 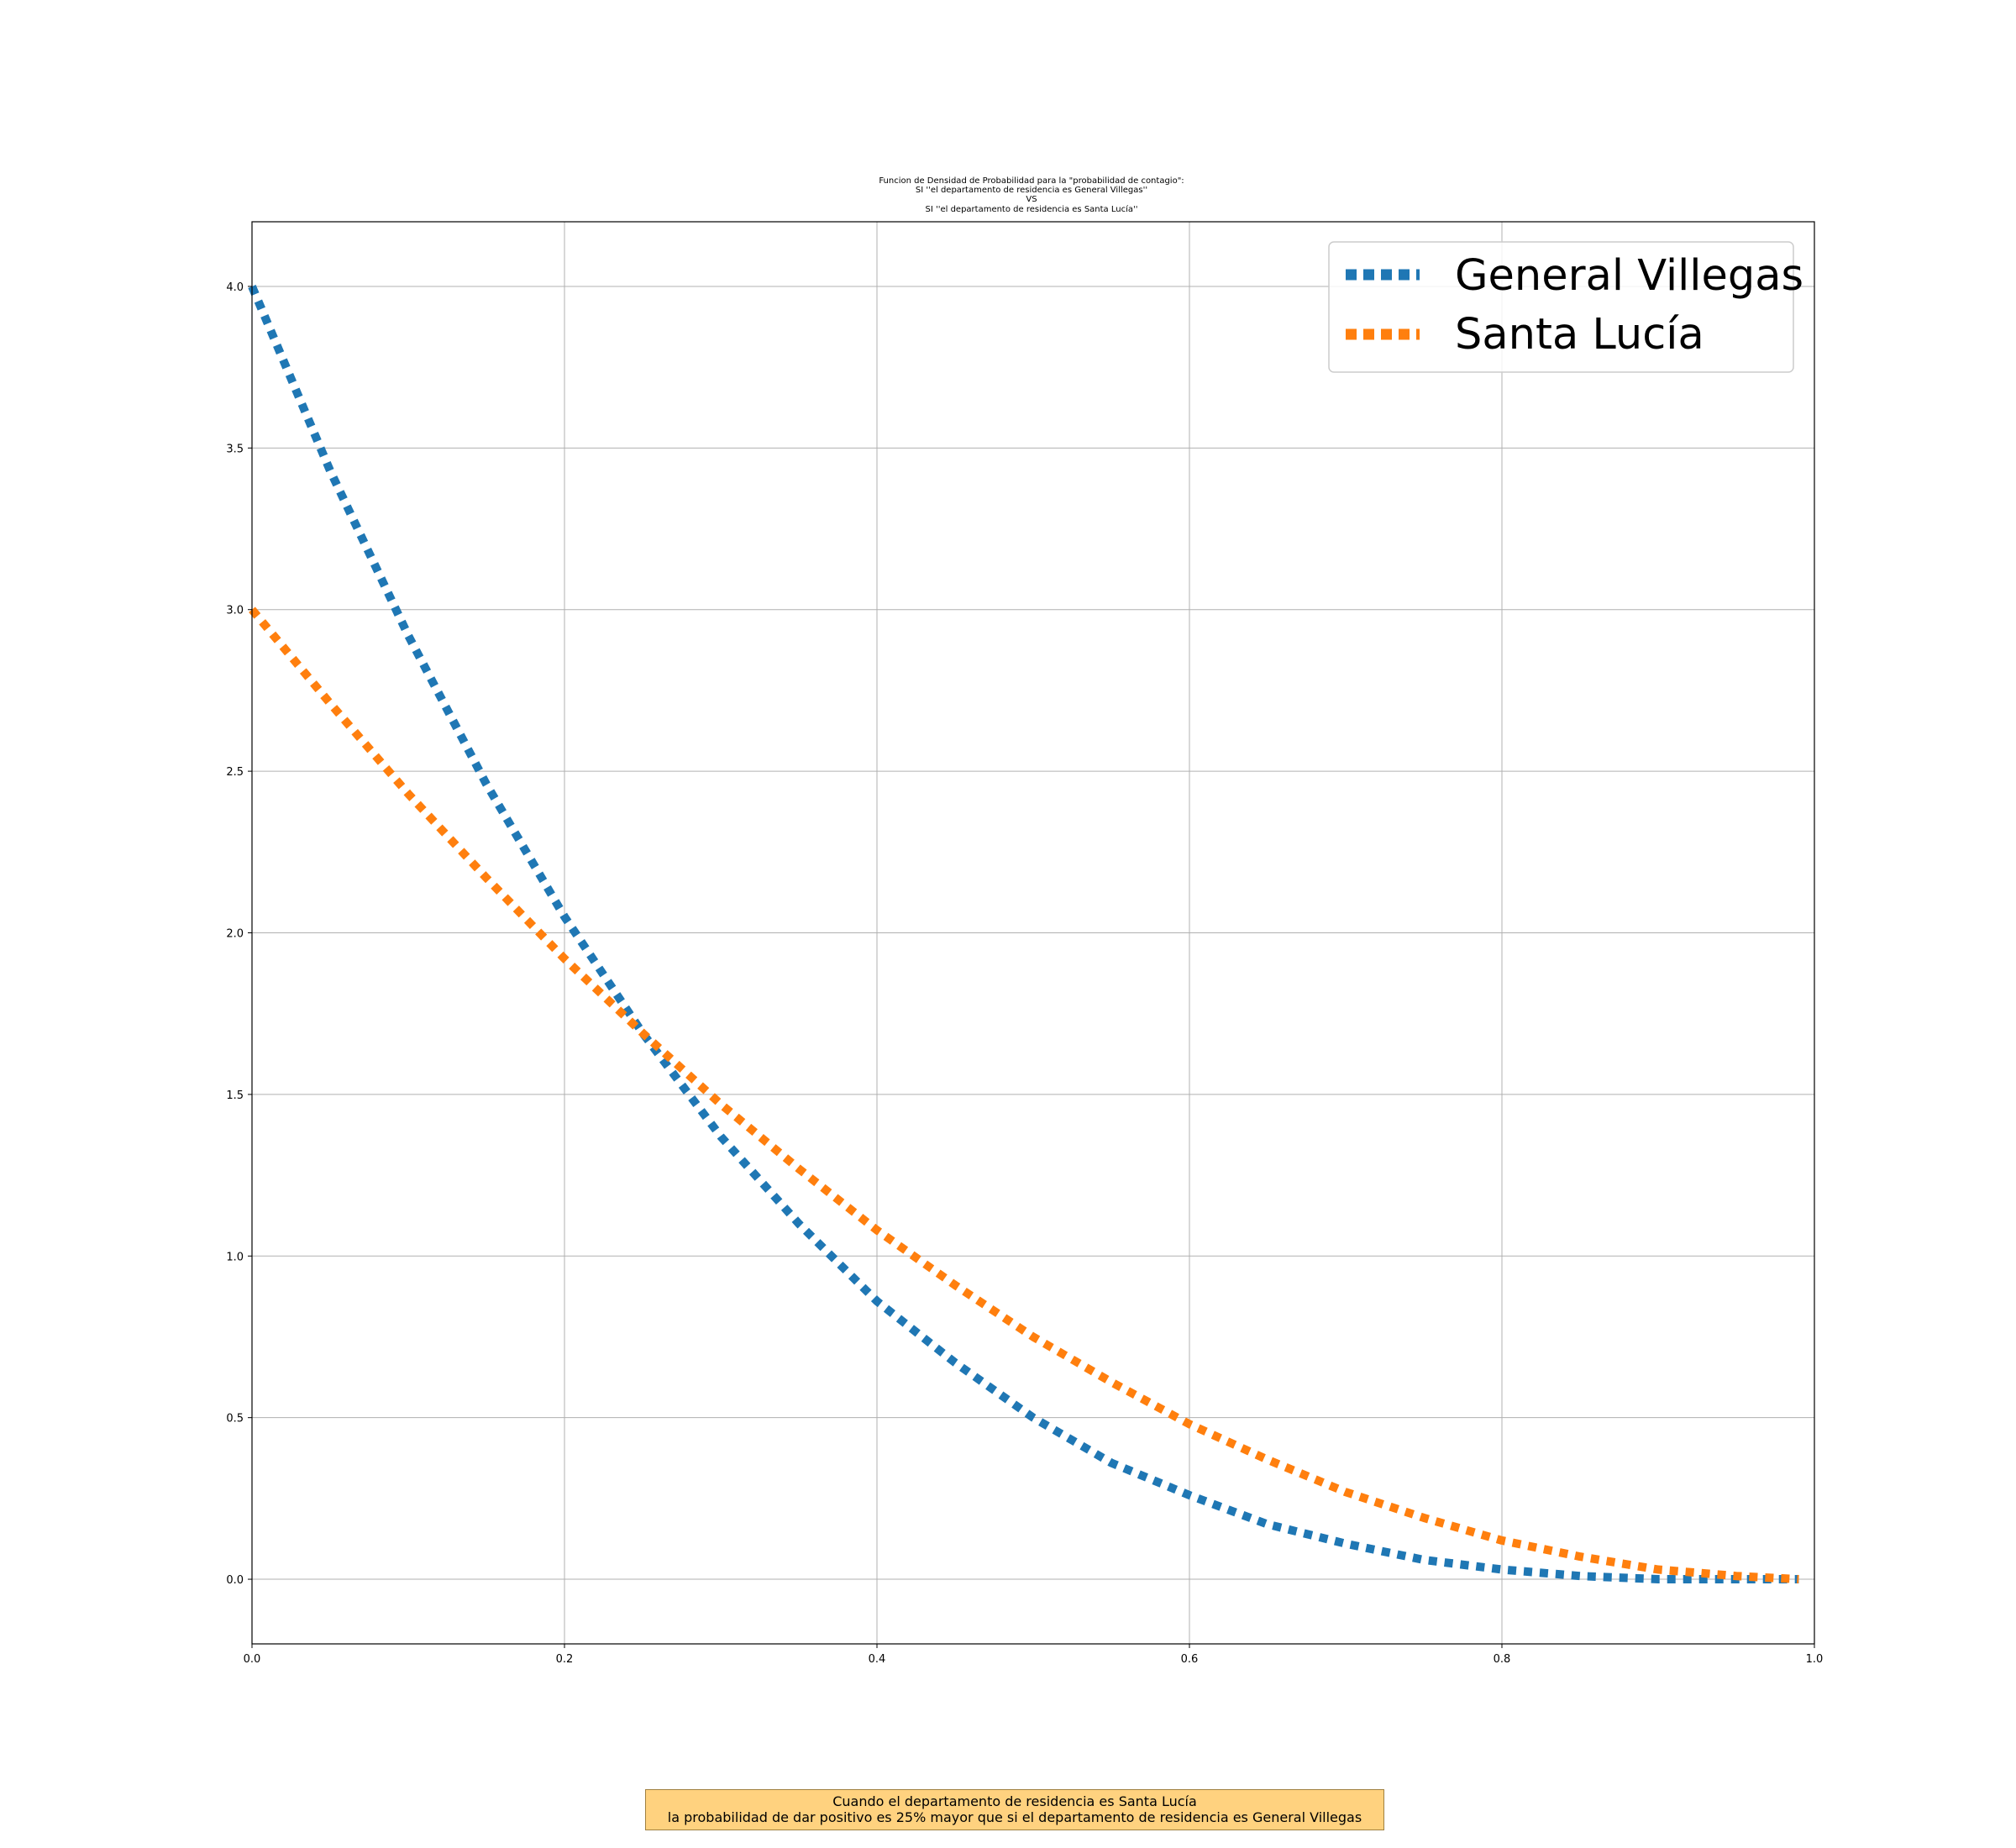 What do you see at coordinates (252, 1659) in the screenshot?
I see `x-tick-label: 0.0` at bounding box center [252, 1659].